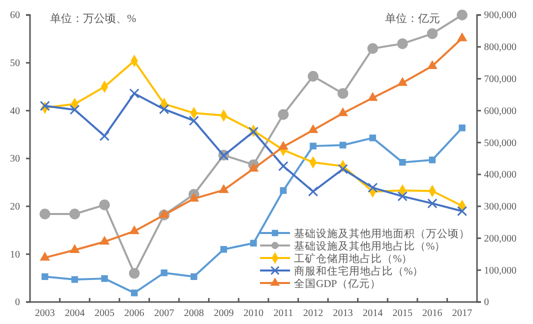 Image resolution: width=533 pixels, height=324 pixels. What do you see at coordinates (500, 207) in the screenshot?
I see `y2-tick-label: 300,000` at bounding box center [500, 207].